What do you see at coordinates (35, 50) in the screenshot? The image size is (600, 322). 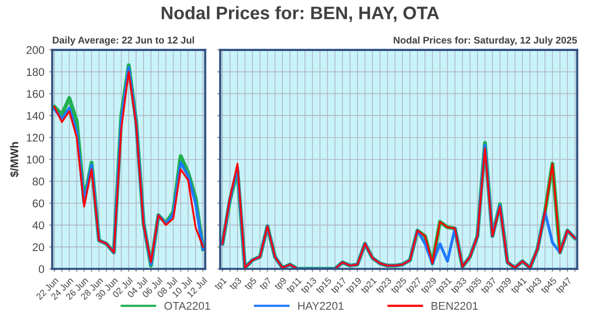 I see `y-tick-label: 200` at bounding box center [35, 50].